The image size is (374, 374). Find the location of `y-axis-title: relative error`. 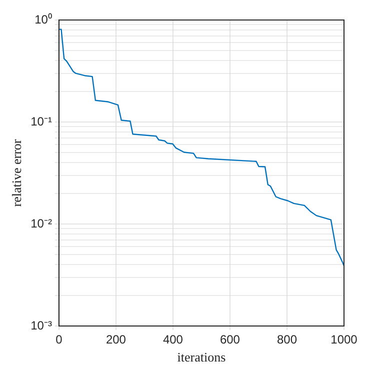

y-axis-title: relative error is located at coordinates (16, 172).